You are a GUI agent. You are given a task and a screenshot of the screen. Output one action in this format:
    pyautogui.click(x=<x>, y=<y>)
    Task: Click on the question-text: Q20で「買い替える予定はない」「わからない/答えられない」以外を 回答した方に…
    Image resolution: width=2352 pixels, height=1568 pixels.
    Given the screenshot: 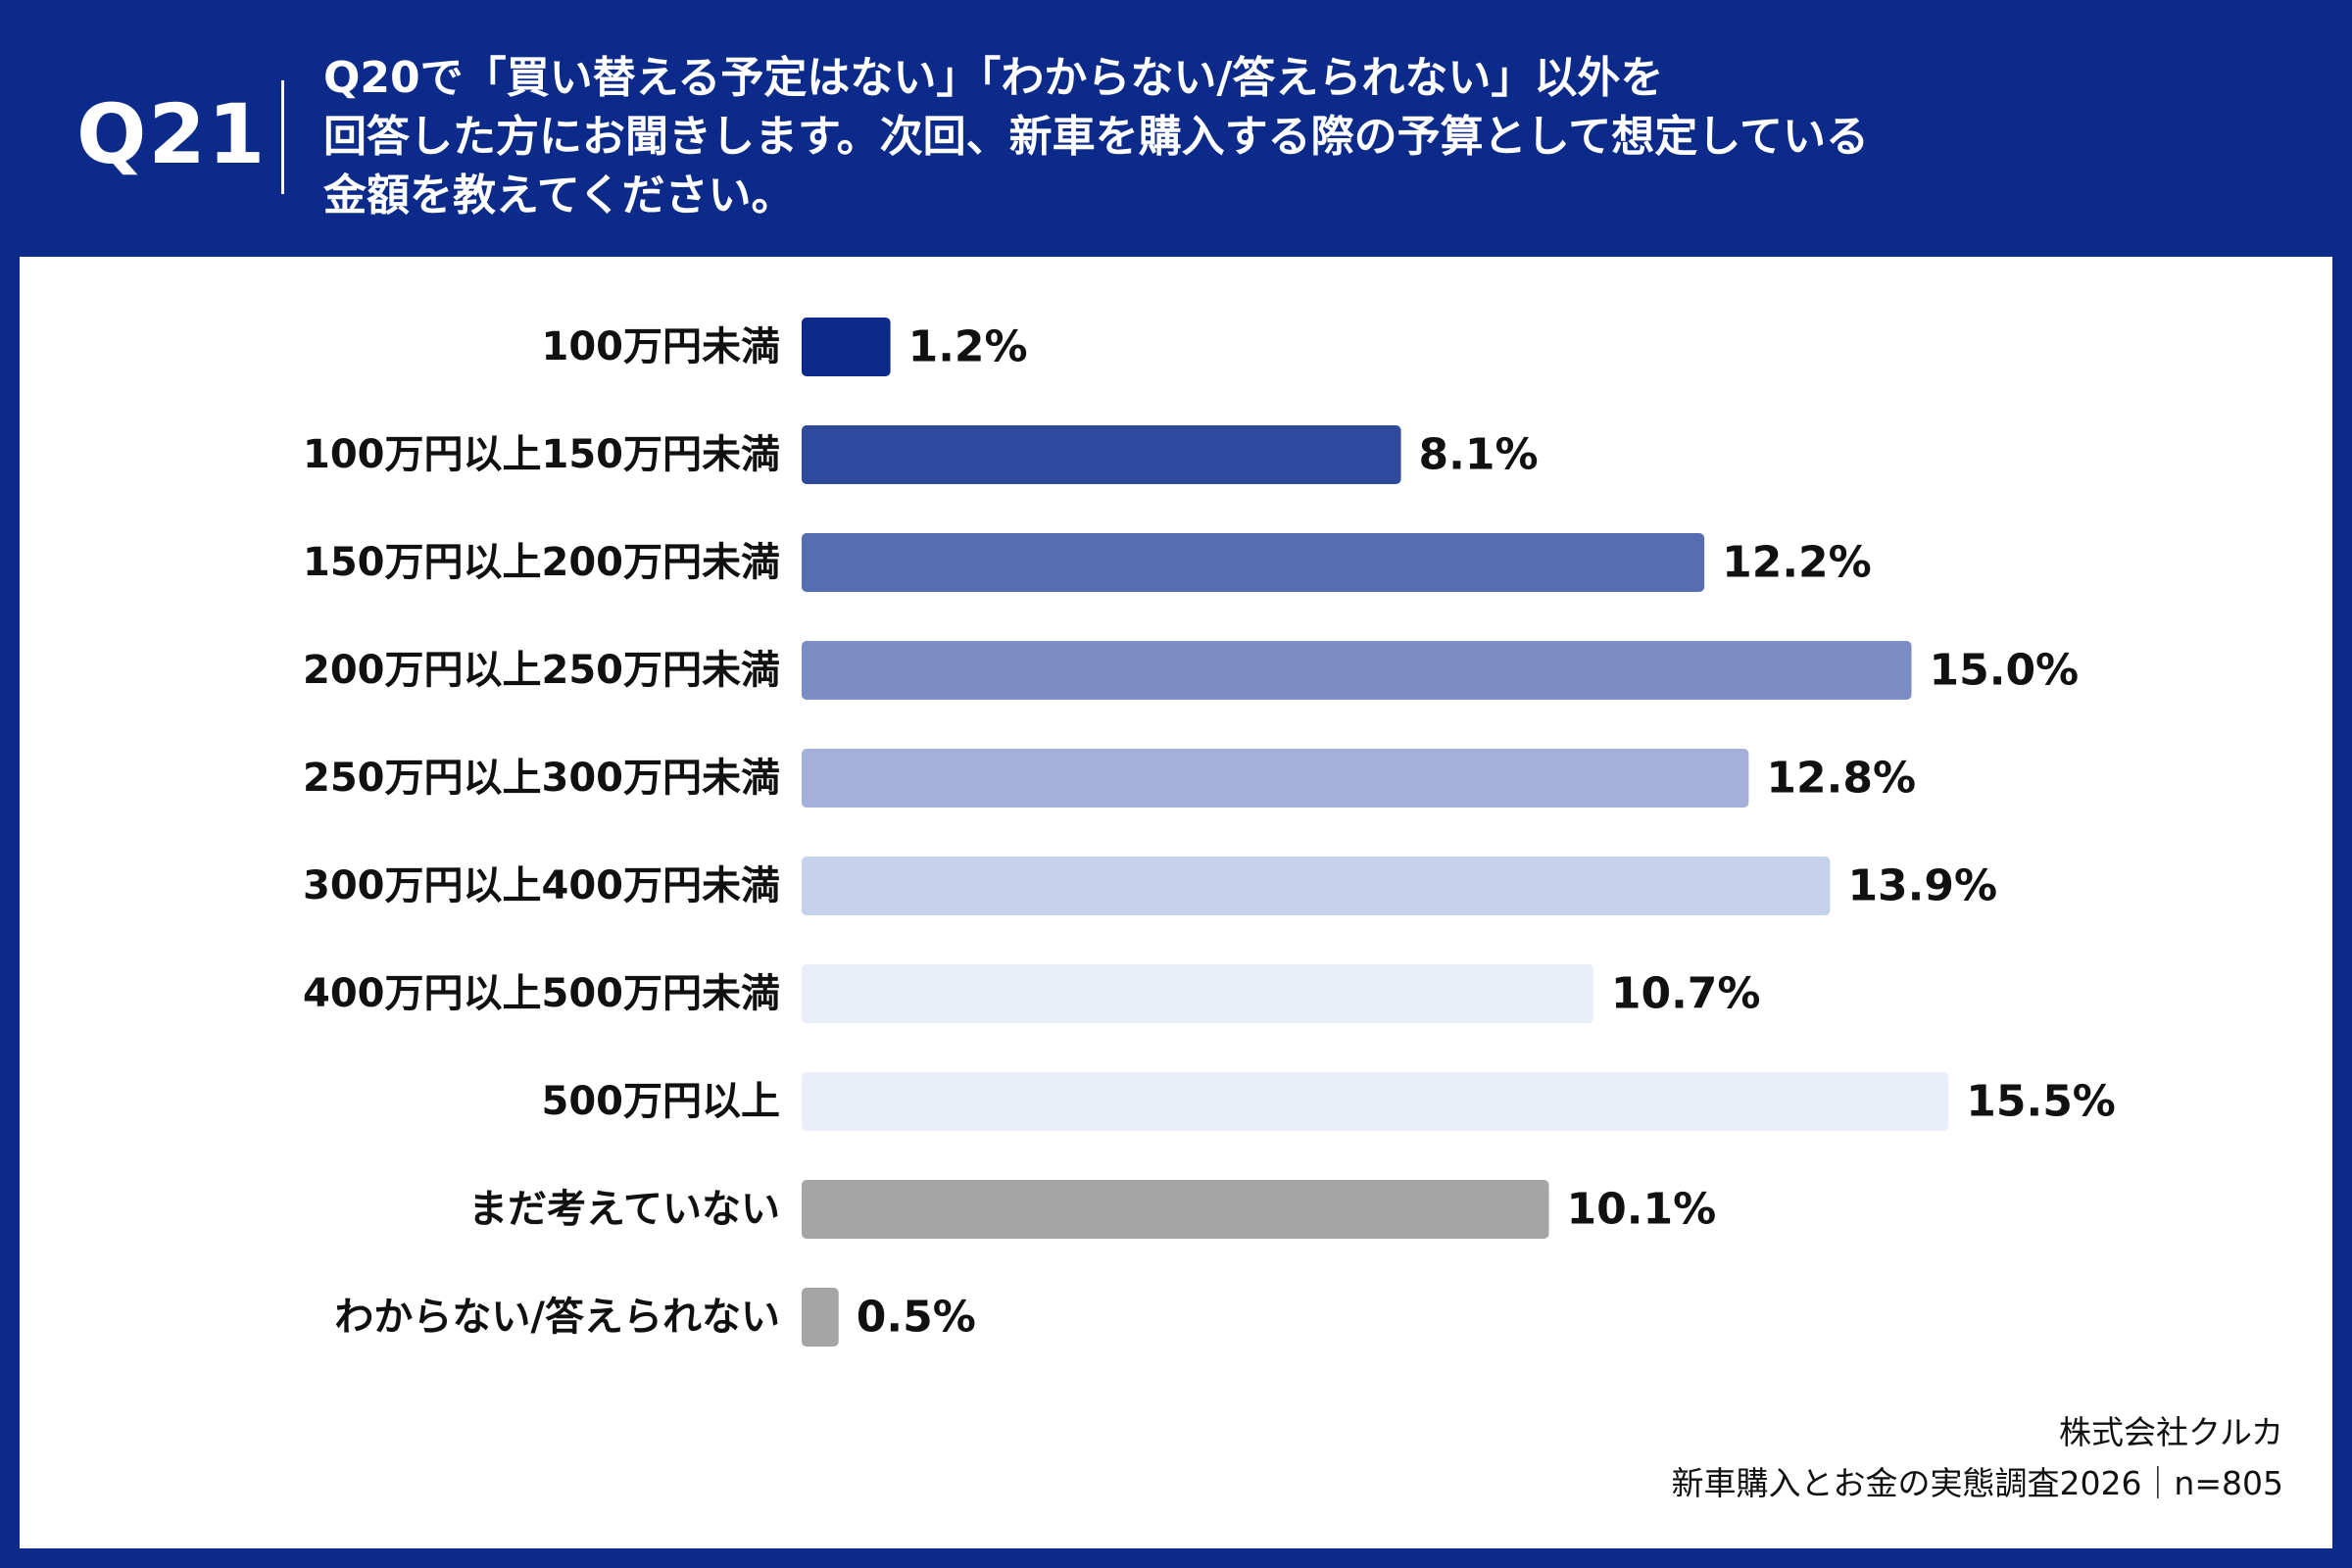 What is the action you would take?
    pyautogui.click(x=1293, y=137)
    